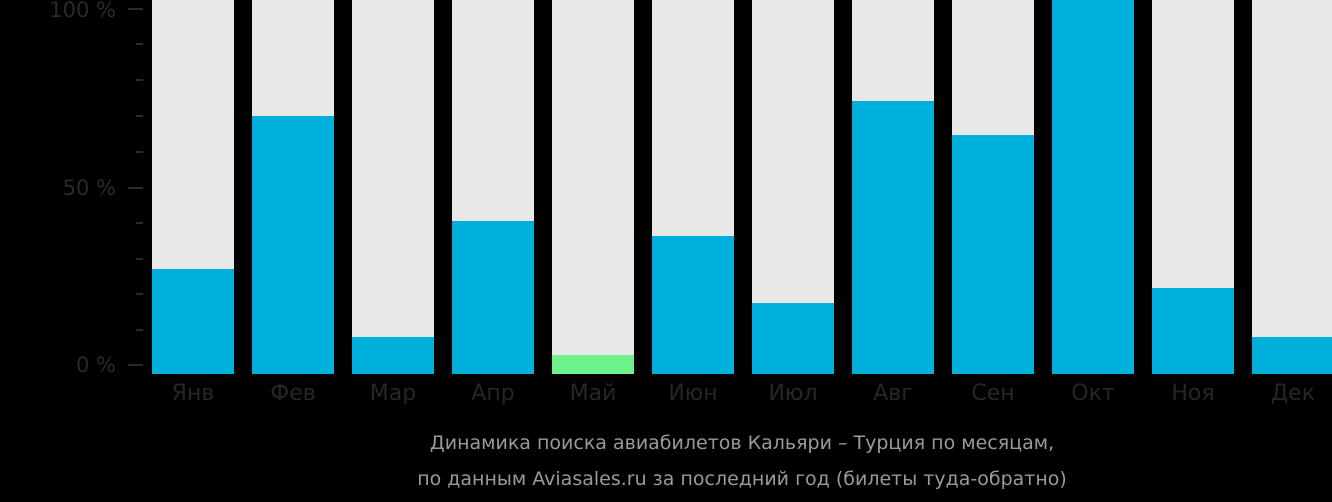 The width and height of the screenshot is (1332, 502). I want to click on x-tick-label: Фев, so click(293, 393).